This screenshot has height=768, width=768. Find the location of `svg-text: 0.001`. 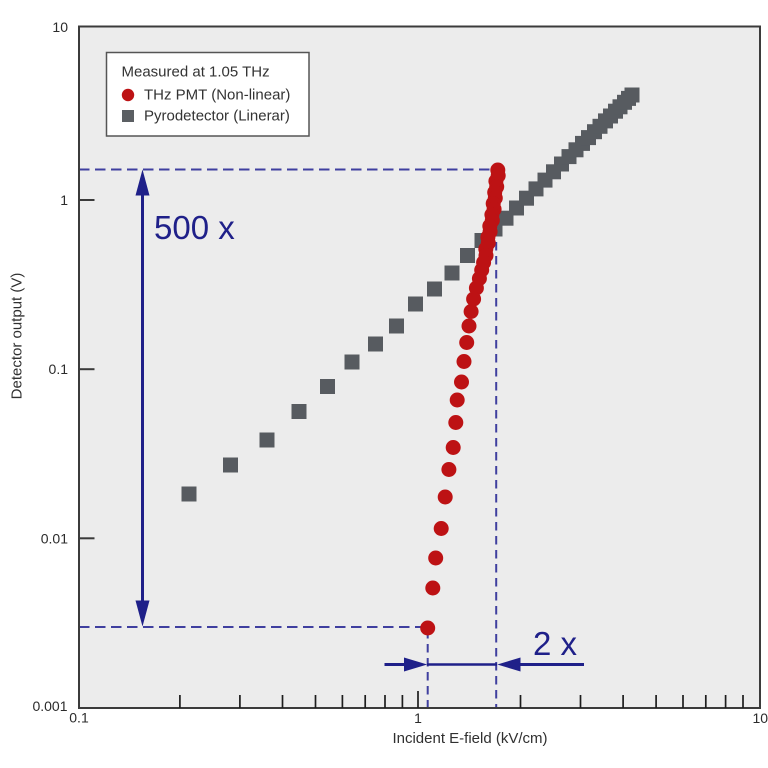

svg-text: 0.001 is located at coordinates (49, 706).